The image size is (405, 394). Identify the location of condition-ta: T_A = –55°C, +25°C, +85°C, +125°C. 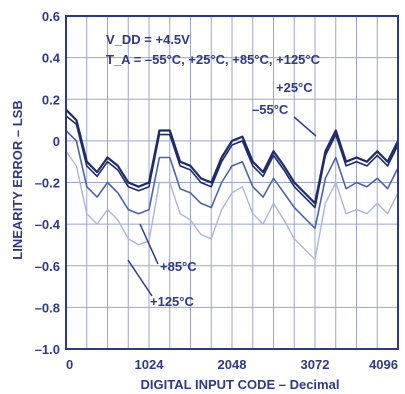
(213, 59).